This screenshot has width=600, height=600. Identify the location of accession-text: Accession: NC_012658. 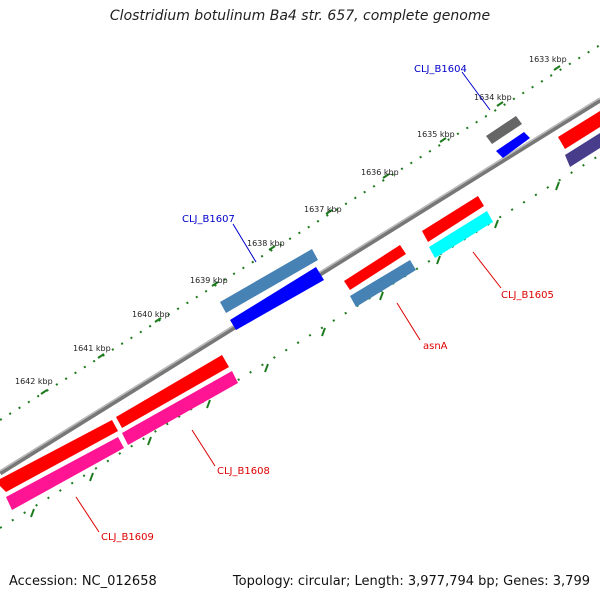
(83, 581).